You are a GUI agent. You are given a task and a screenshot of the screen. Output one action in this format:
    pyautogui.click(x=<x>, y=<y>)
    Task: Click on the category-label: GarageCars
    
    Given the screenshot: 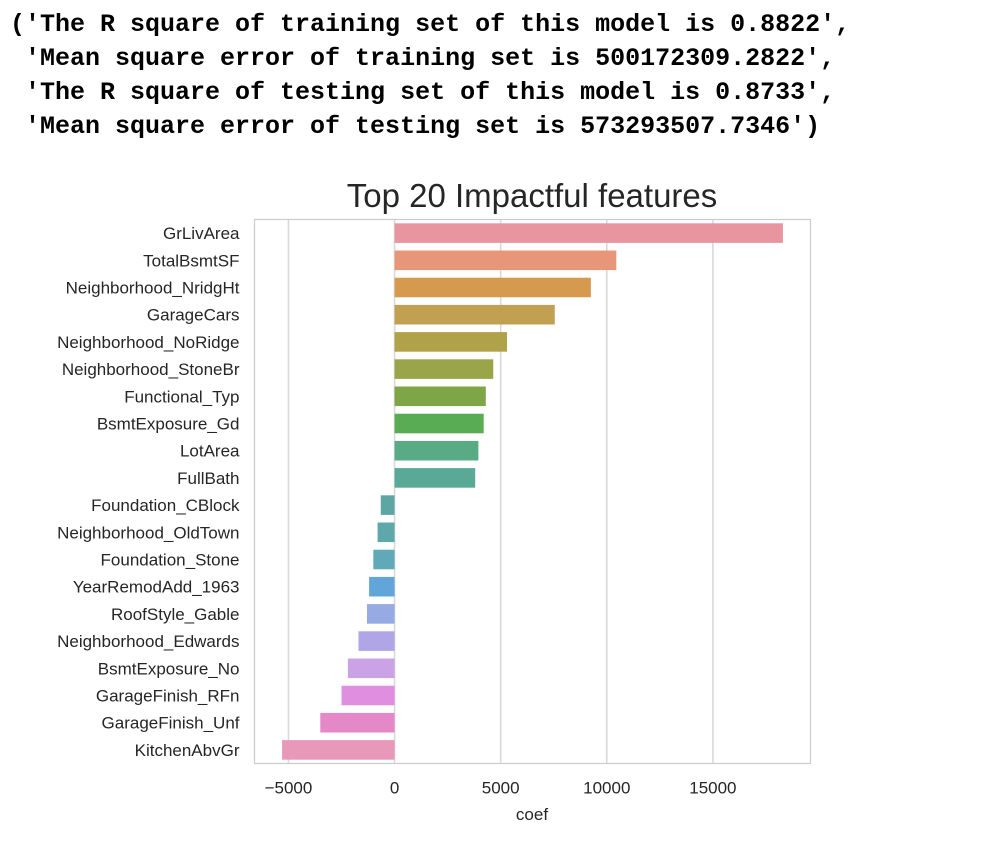 What is the action you would take?
    pyautogui.click(x=193, y=315)
    